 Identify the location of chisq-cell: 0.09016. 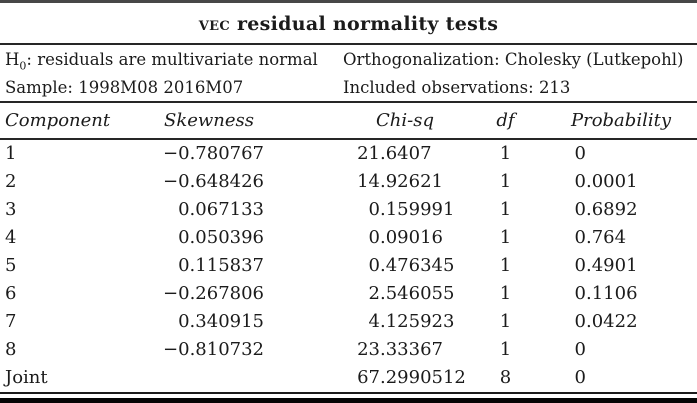
(368, 238).